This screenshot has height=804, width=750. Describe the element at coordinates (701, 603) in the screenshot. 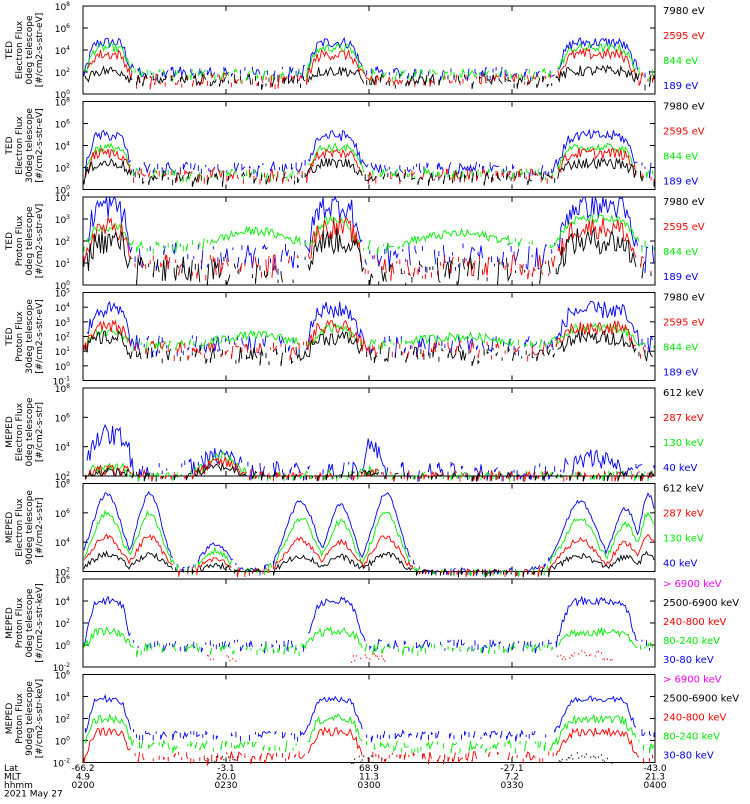

I see `legend-entry: 2500-6900 keV` at that location.